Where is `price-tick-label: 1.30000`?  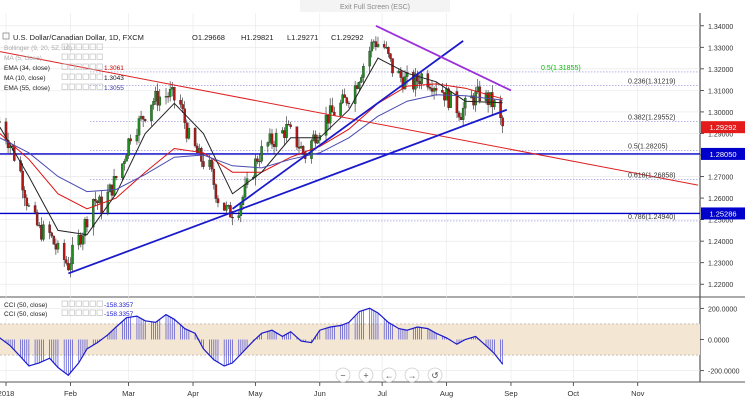 price-tick-label: 1.30000 is located at coordinates (720, 113).